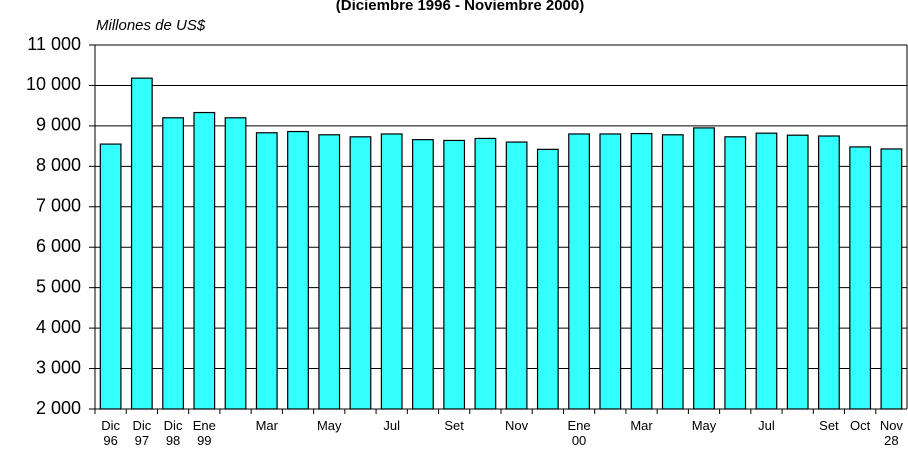 The height and width of the screenshot is (452, 908). I want to click on y-tick-label: 4 000, so click(58, 327).